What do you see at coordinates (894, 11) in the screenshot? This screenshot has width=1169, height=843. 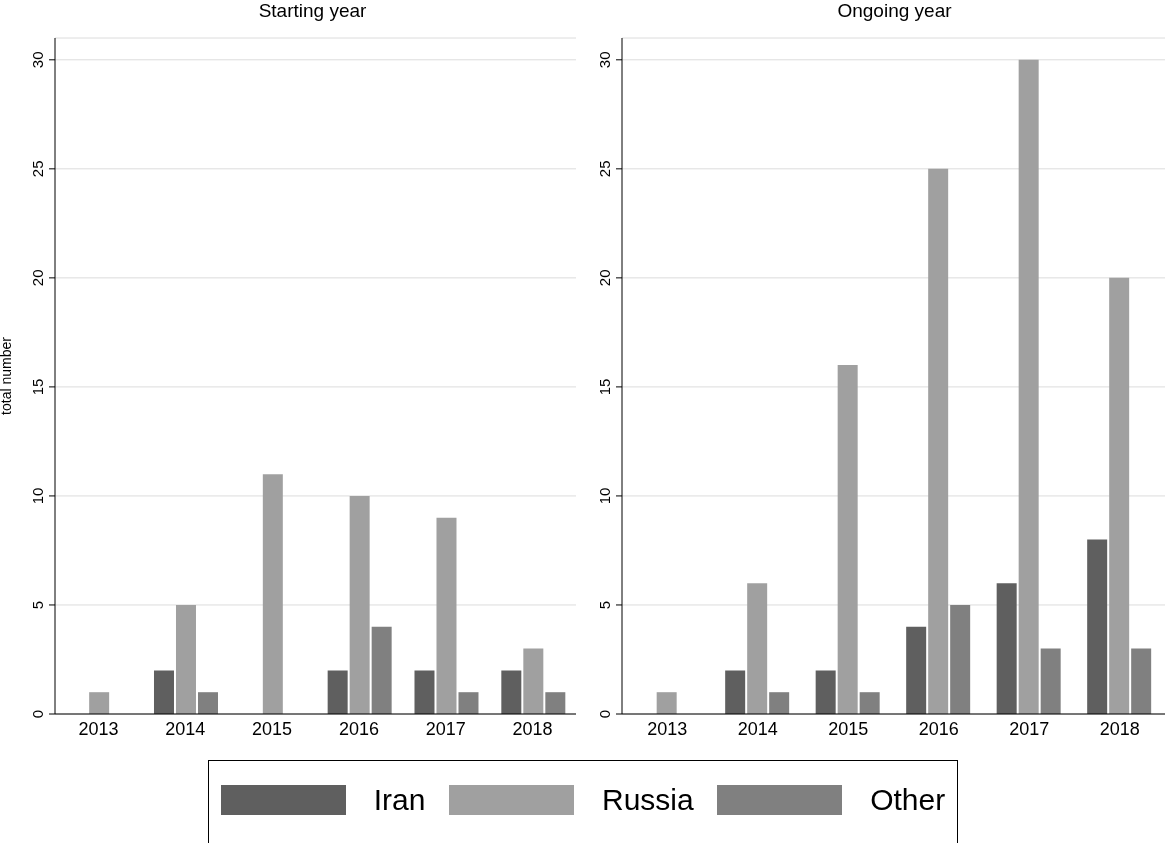 I see `chart-title: Ongoing year` at bounding box center [894, 11].